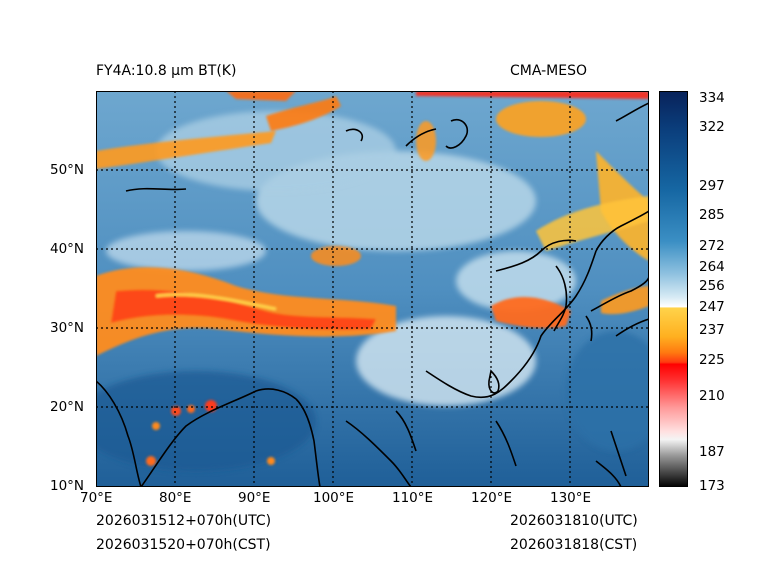  Describe the element at coordinates (712, 98) in the screenshot. I see `colorbar-label: 334` at that location.